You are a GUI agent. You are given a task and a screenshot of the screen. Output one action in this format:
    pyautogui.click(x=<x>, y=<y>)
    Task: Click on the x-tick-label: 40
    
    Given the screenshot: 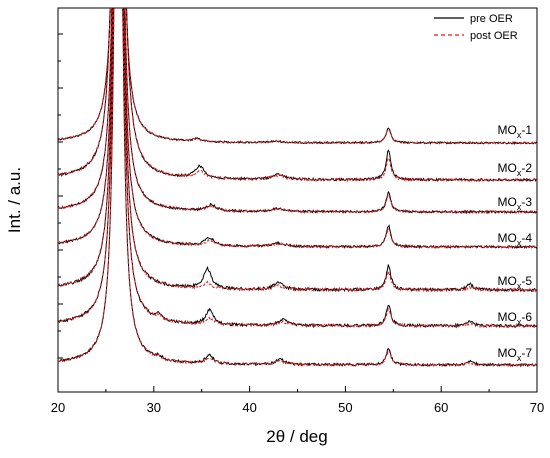 What is the action you would take?
    pyautogui.click(x=249, y=407)
    